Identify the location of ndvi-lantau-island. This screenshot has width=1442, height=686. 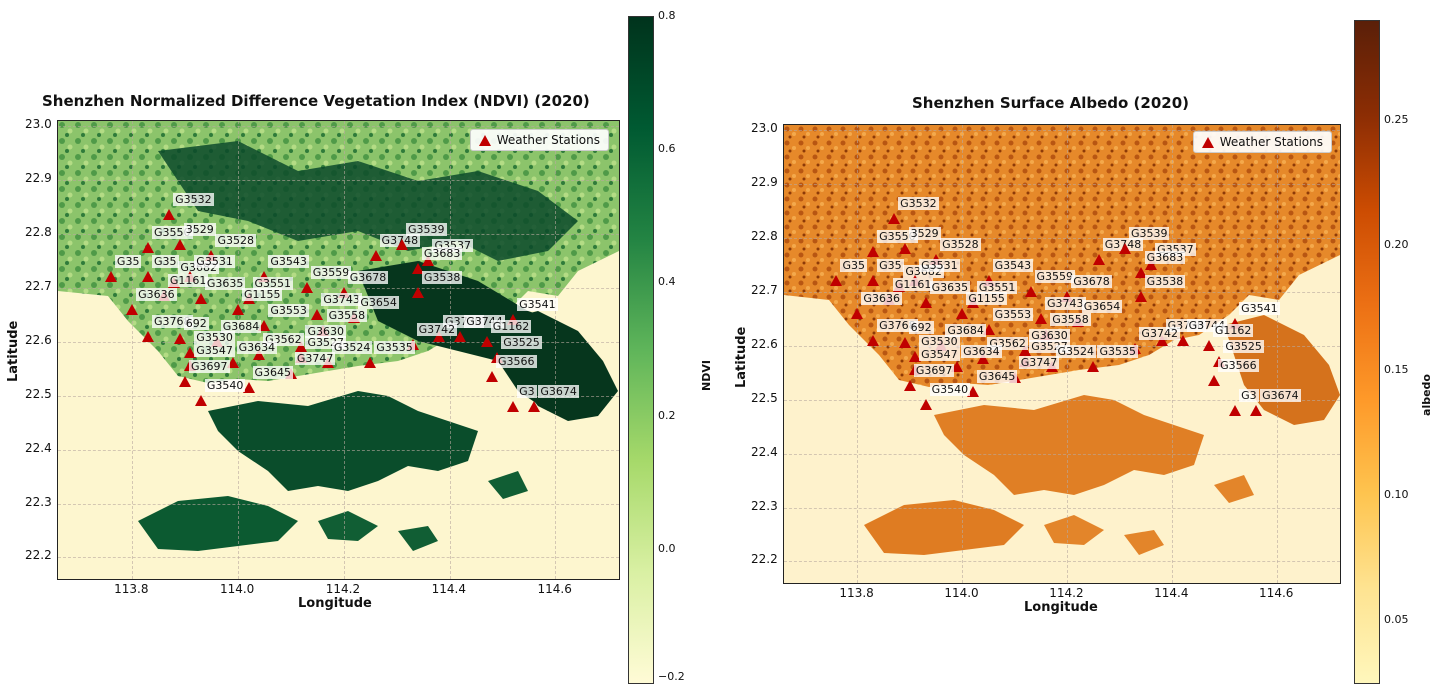
(218, 523).